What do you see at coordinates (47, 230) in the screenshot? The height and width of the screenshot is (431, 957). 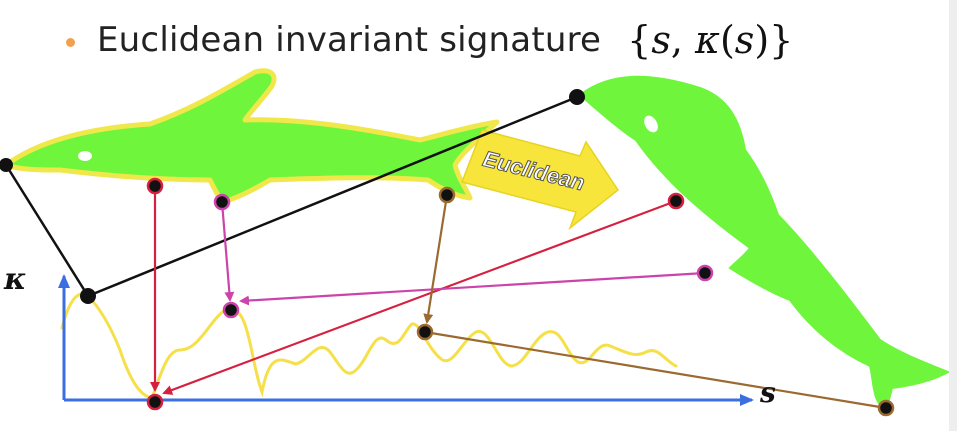 I see `black-link-left` at bounding box center [47, 230].